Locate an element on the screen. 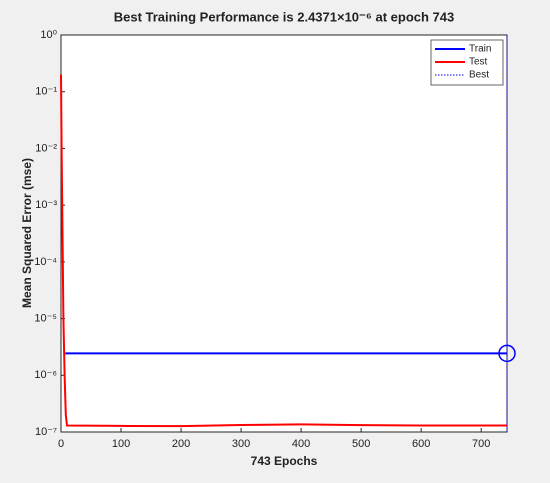 This screenshot has width=550, height=483. y-tick-label: 10⁻⁷ is located at coordinates (46, 432).